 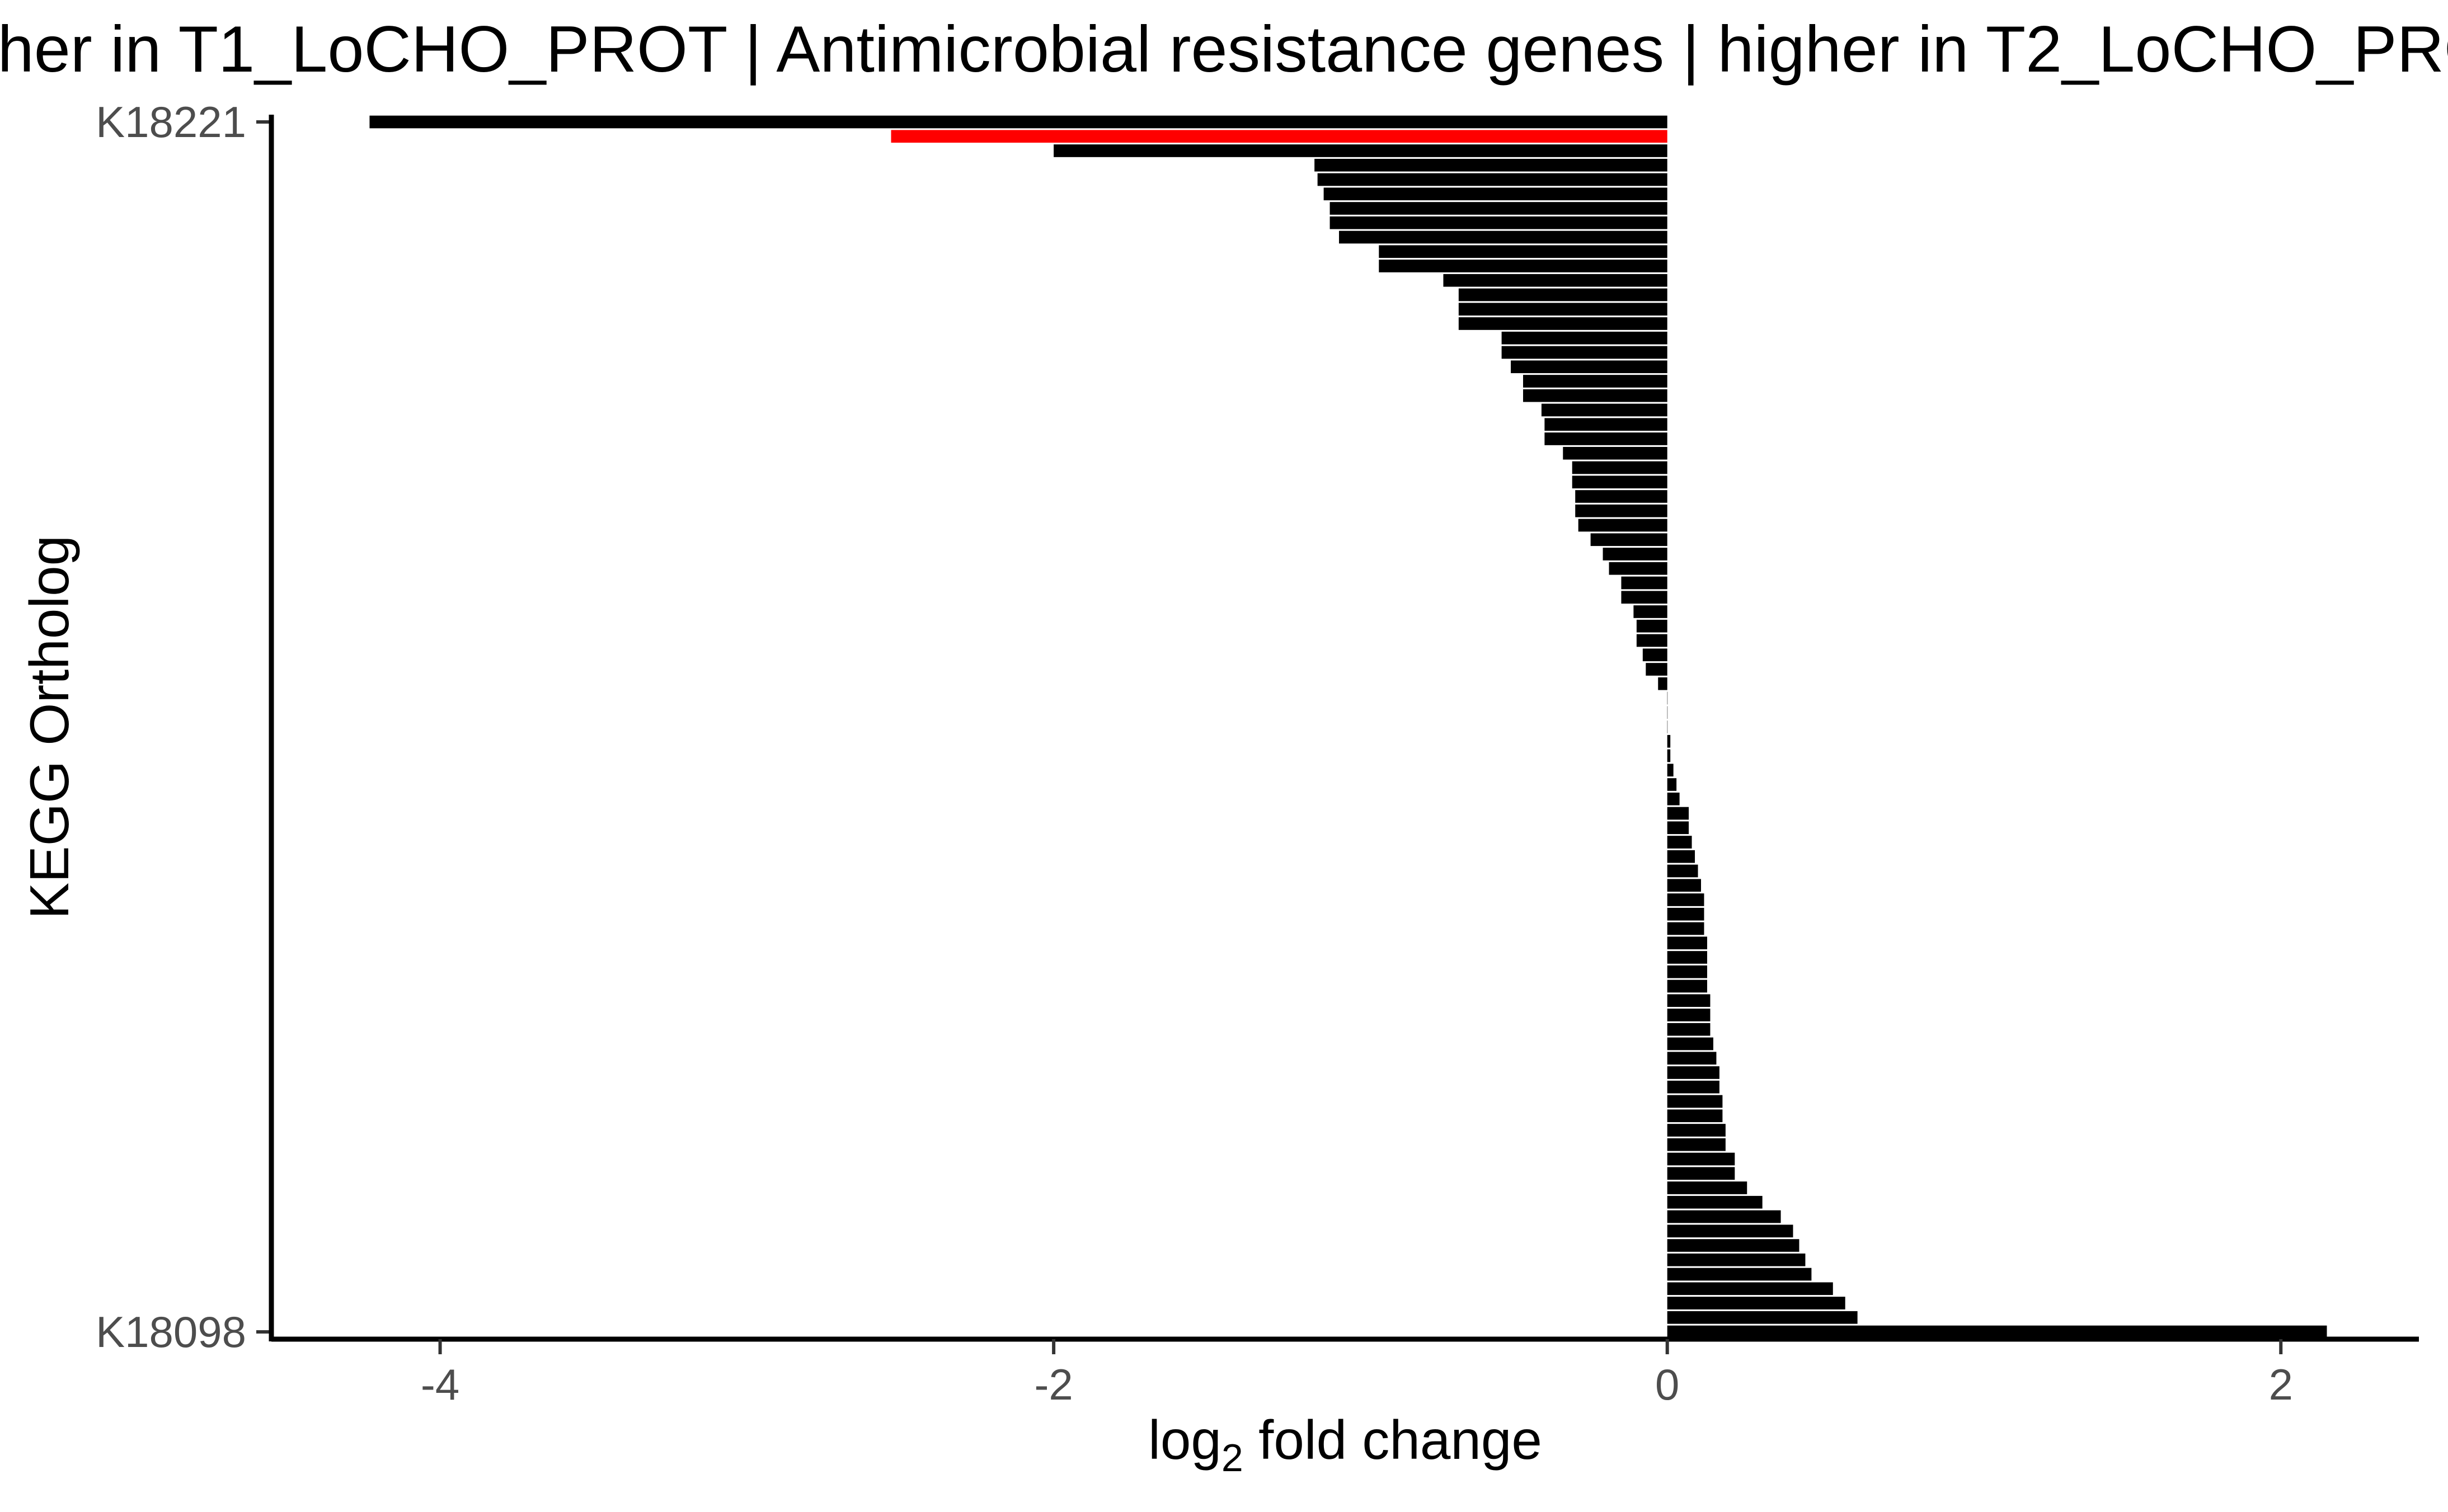 What do you see at coordinates (49, 727) in the screenshot?
I see `y-axis-title: KEGG Ortholog` at bounding box center [49, 727].